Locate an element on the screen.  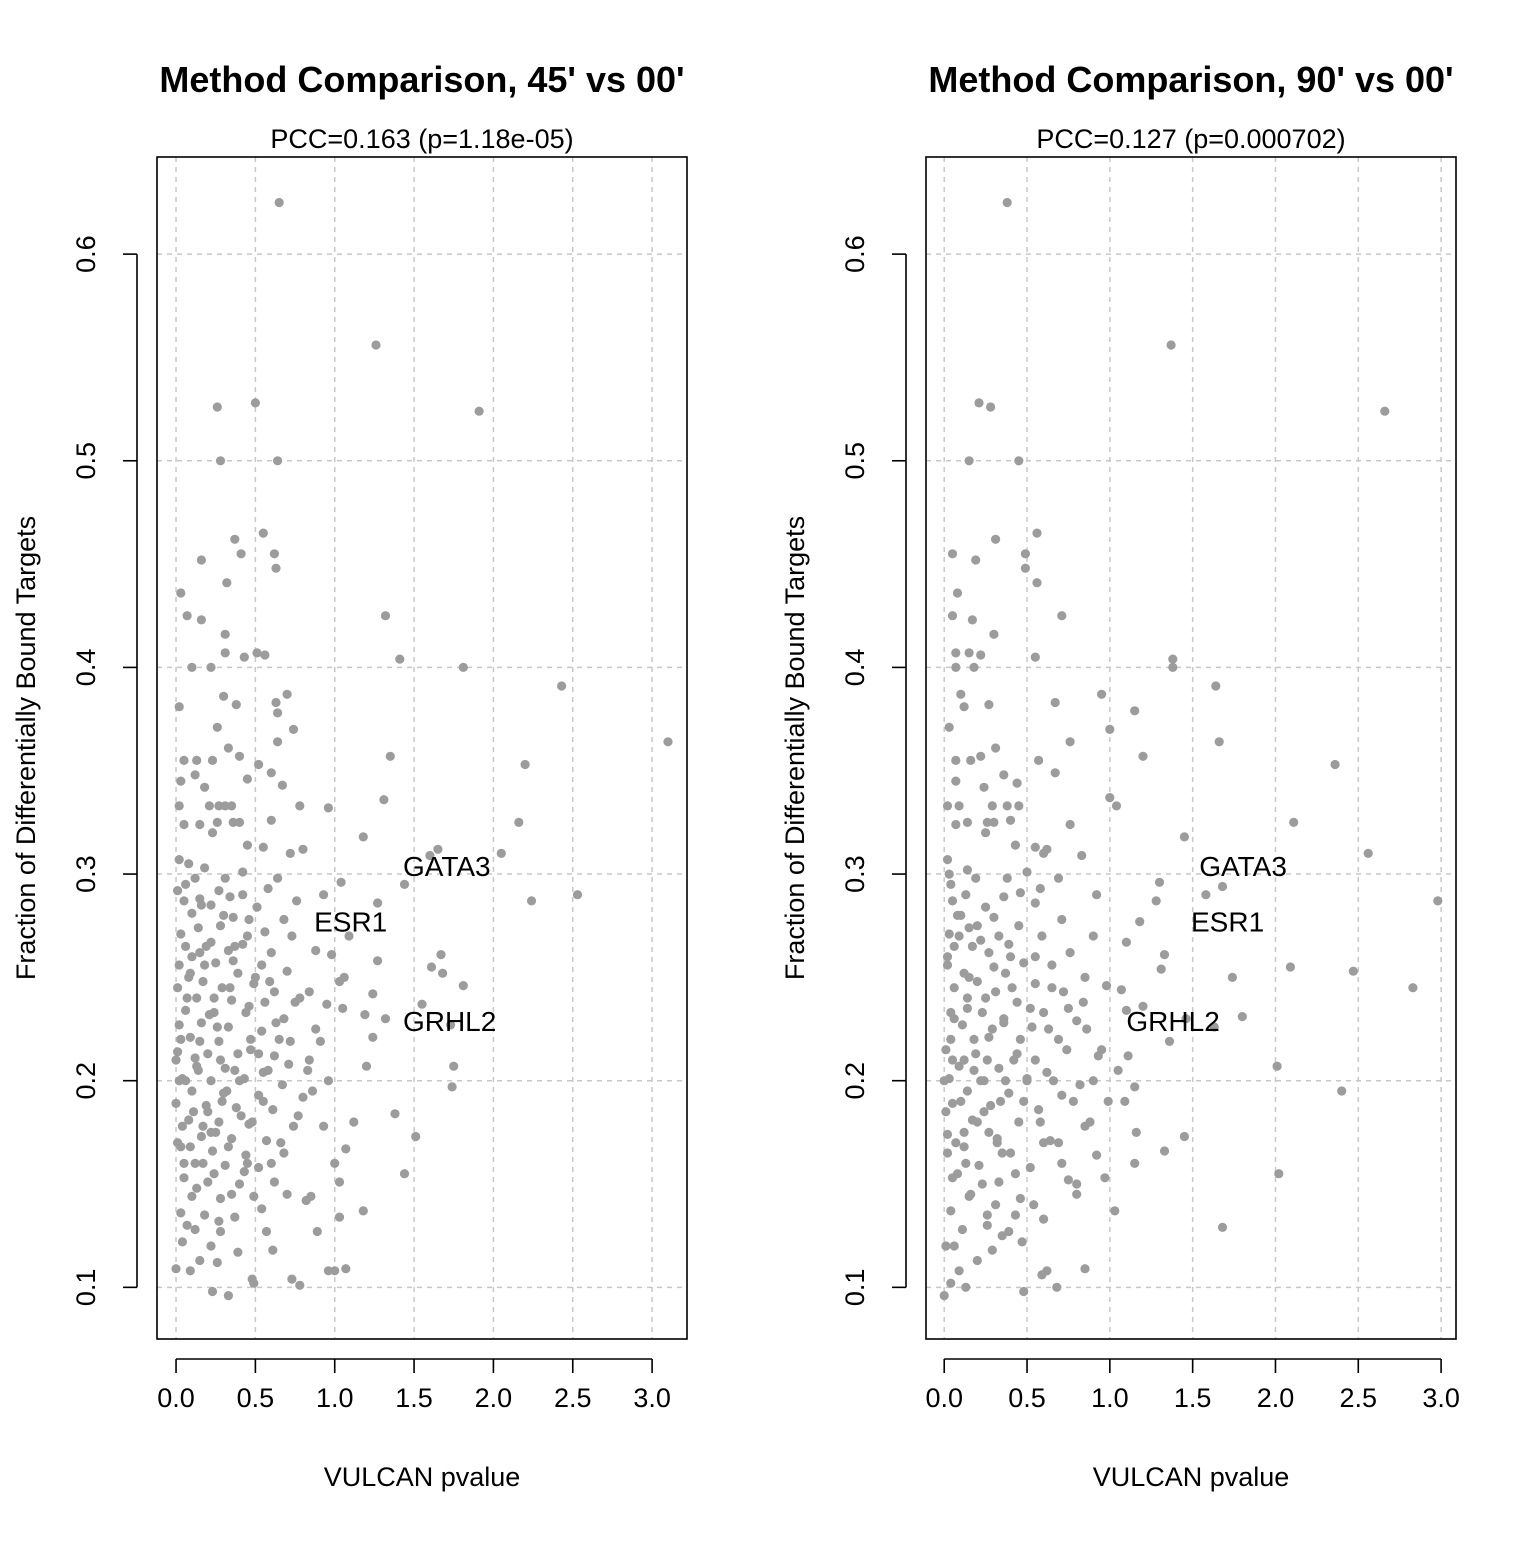
panel-1-subtitle: PCC=0.163 (p=1.18e-05) is located at coordinates (421, 139).